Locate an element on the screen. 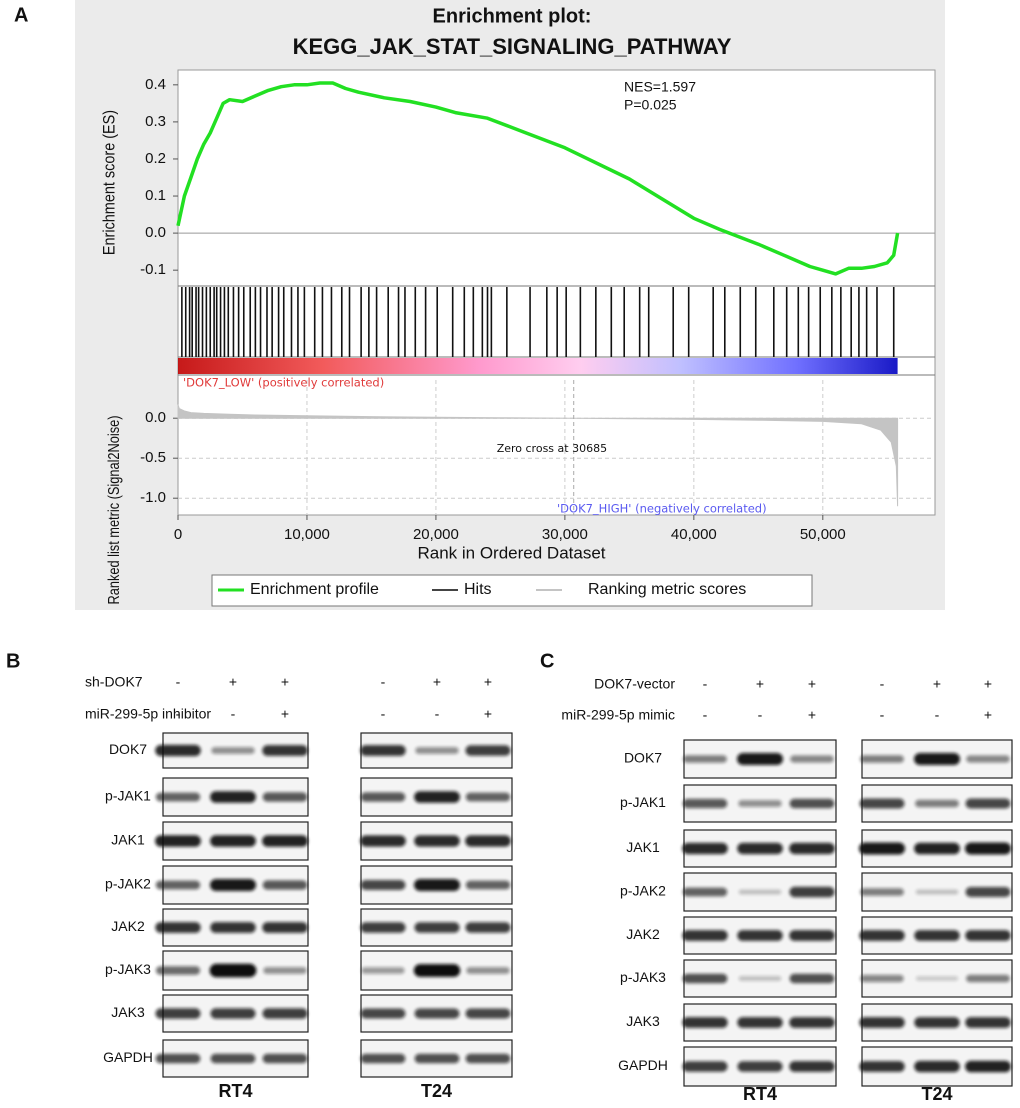 This screenshot has width=1020, height=1108. annotation: NES=1.597 is located at coordinates (660, 87).